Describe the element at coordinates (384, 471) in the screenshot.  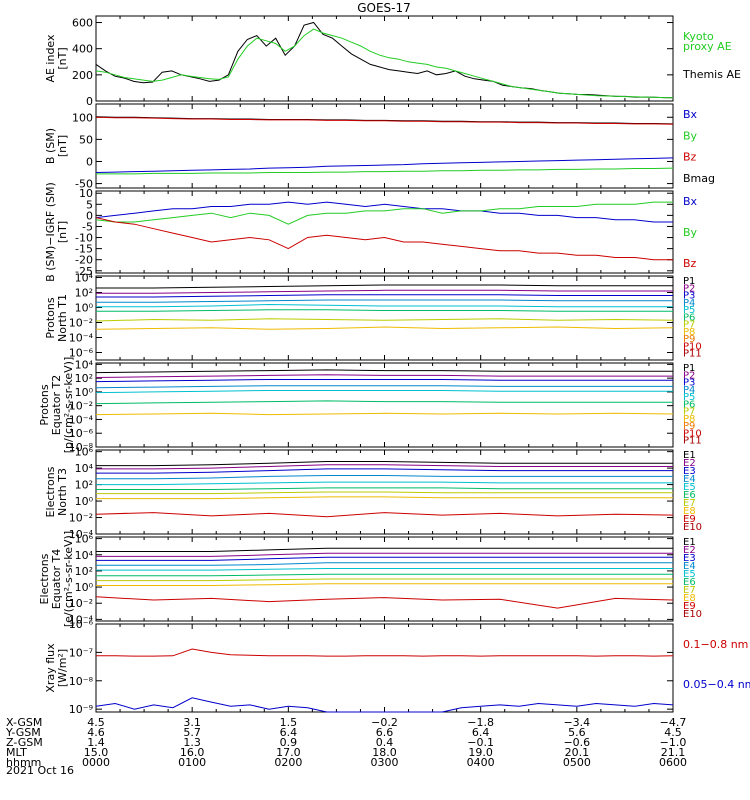
I see `series-en-e3` at that location.